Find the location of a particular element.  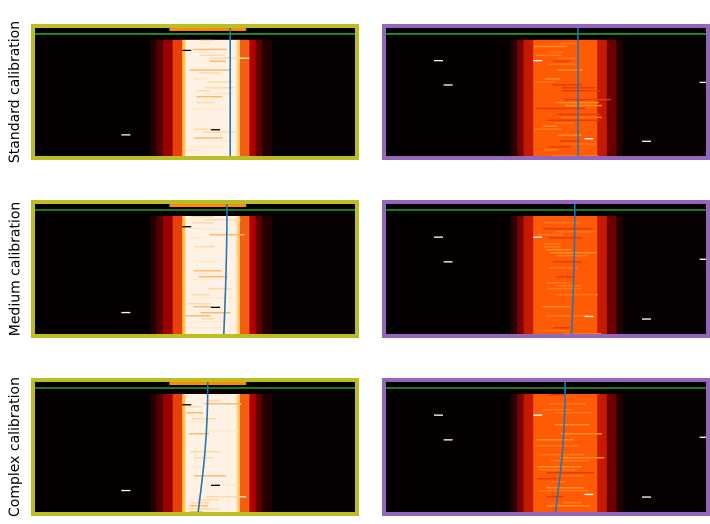

heatmap-panel-standard-left is located at coordinates (195, 92).